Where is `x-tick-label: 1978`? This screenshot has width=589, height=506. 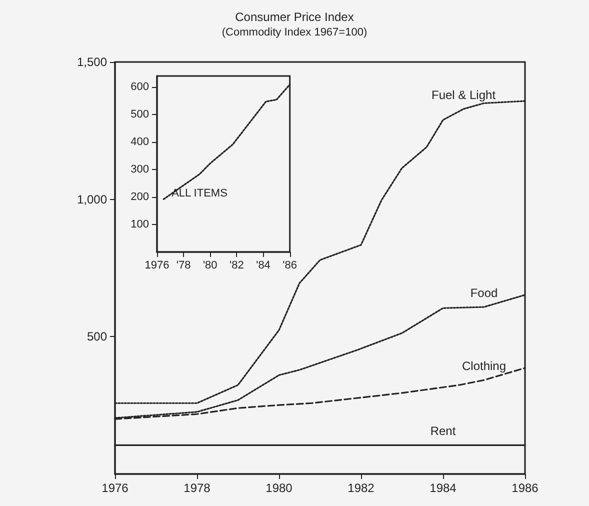 x-tick-label: 1978 is located at coordinates (197, 488).